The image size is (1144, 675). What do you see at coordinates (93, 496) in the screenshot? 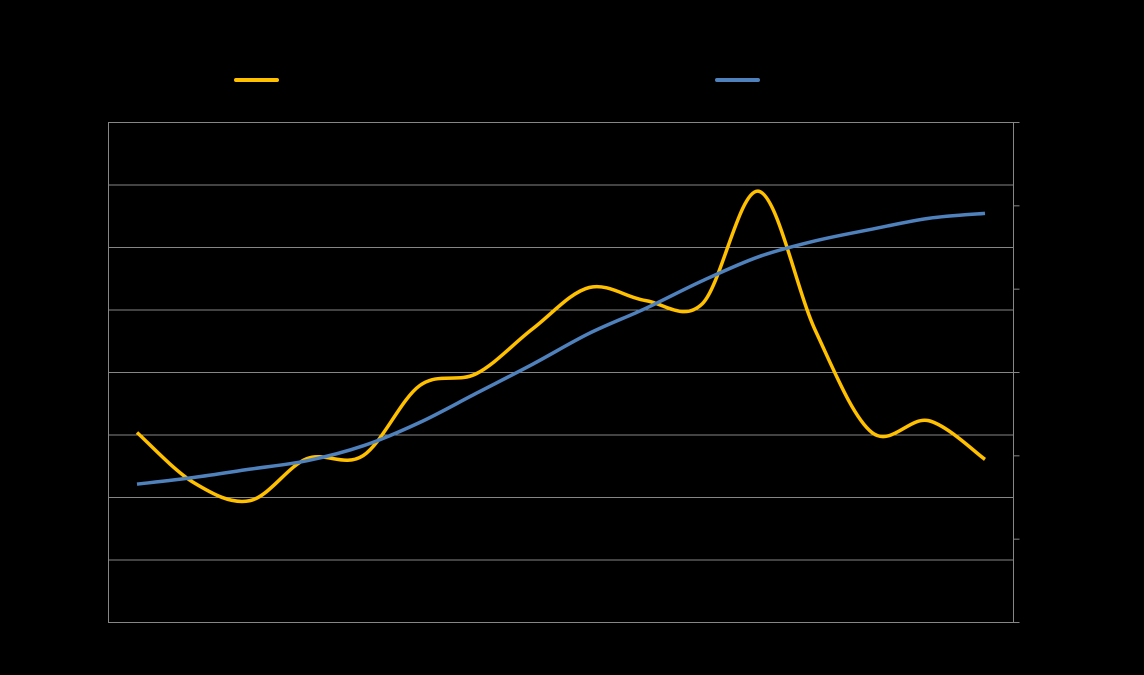
I see `y-tick-label: 20` at bounding box center [93, 496].